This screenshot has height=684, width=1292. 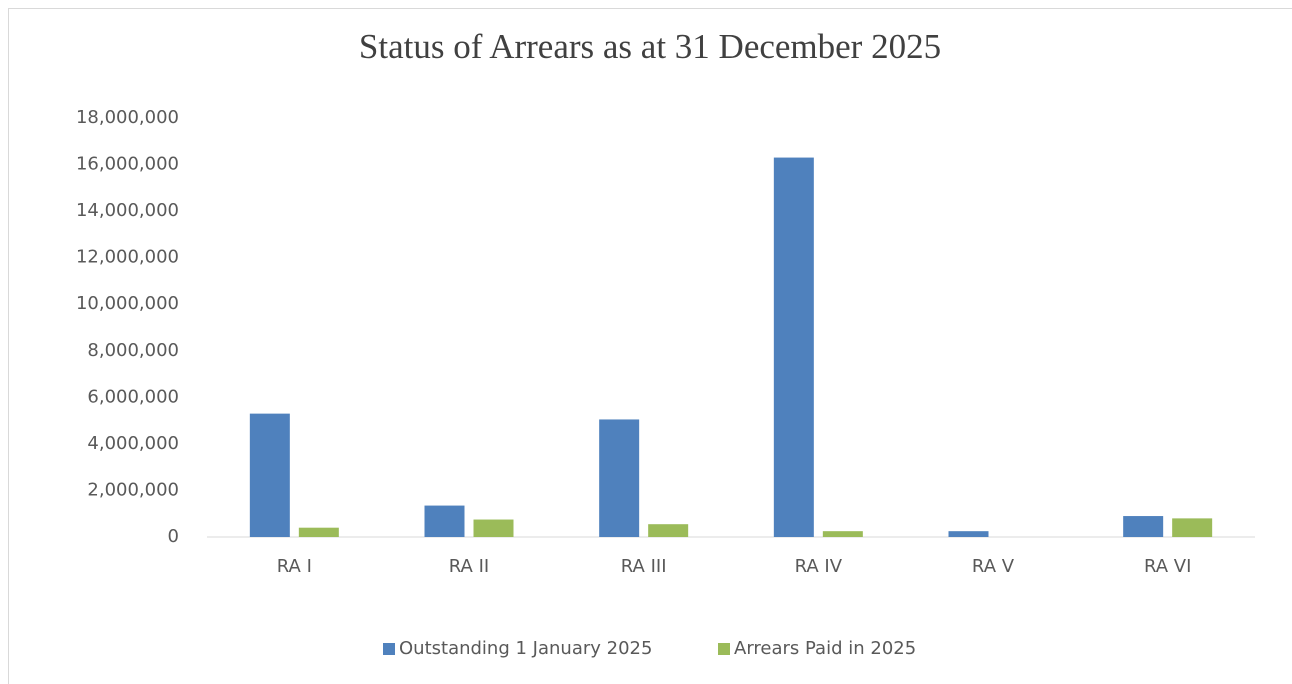 I want to click on y-tick-label: 14,000,000, so click(x=127, y=210).